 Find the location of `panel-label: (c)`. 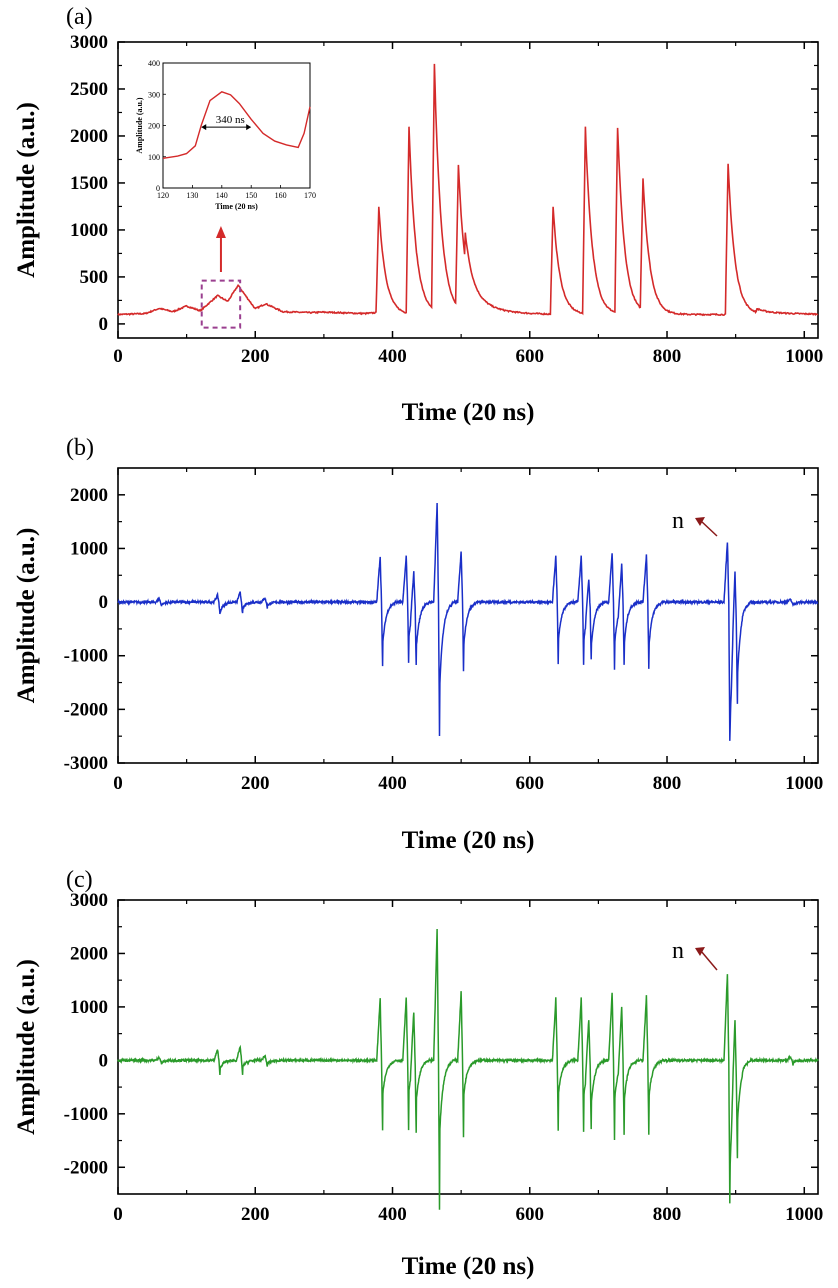

panel-label: (c) is located at coordinates (79, 880).